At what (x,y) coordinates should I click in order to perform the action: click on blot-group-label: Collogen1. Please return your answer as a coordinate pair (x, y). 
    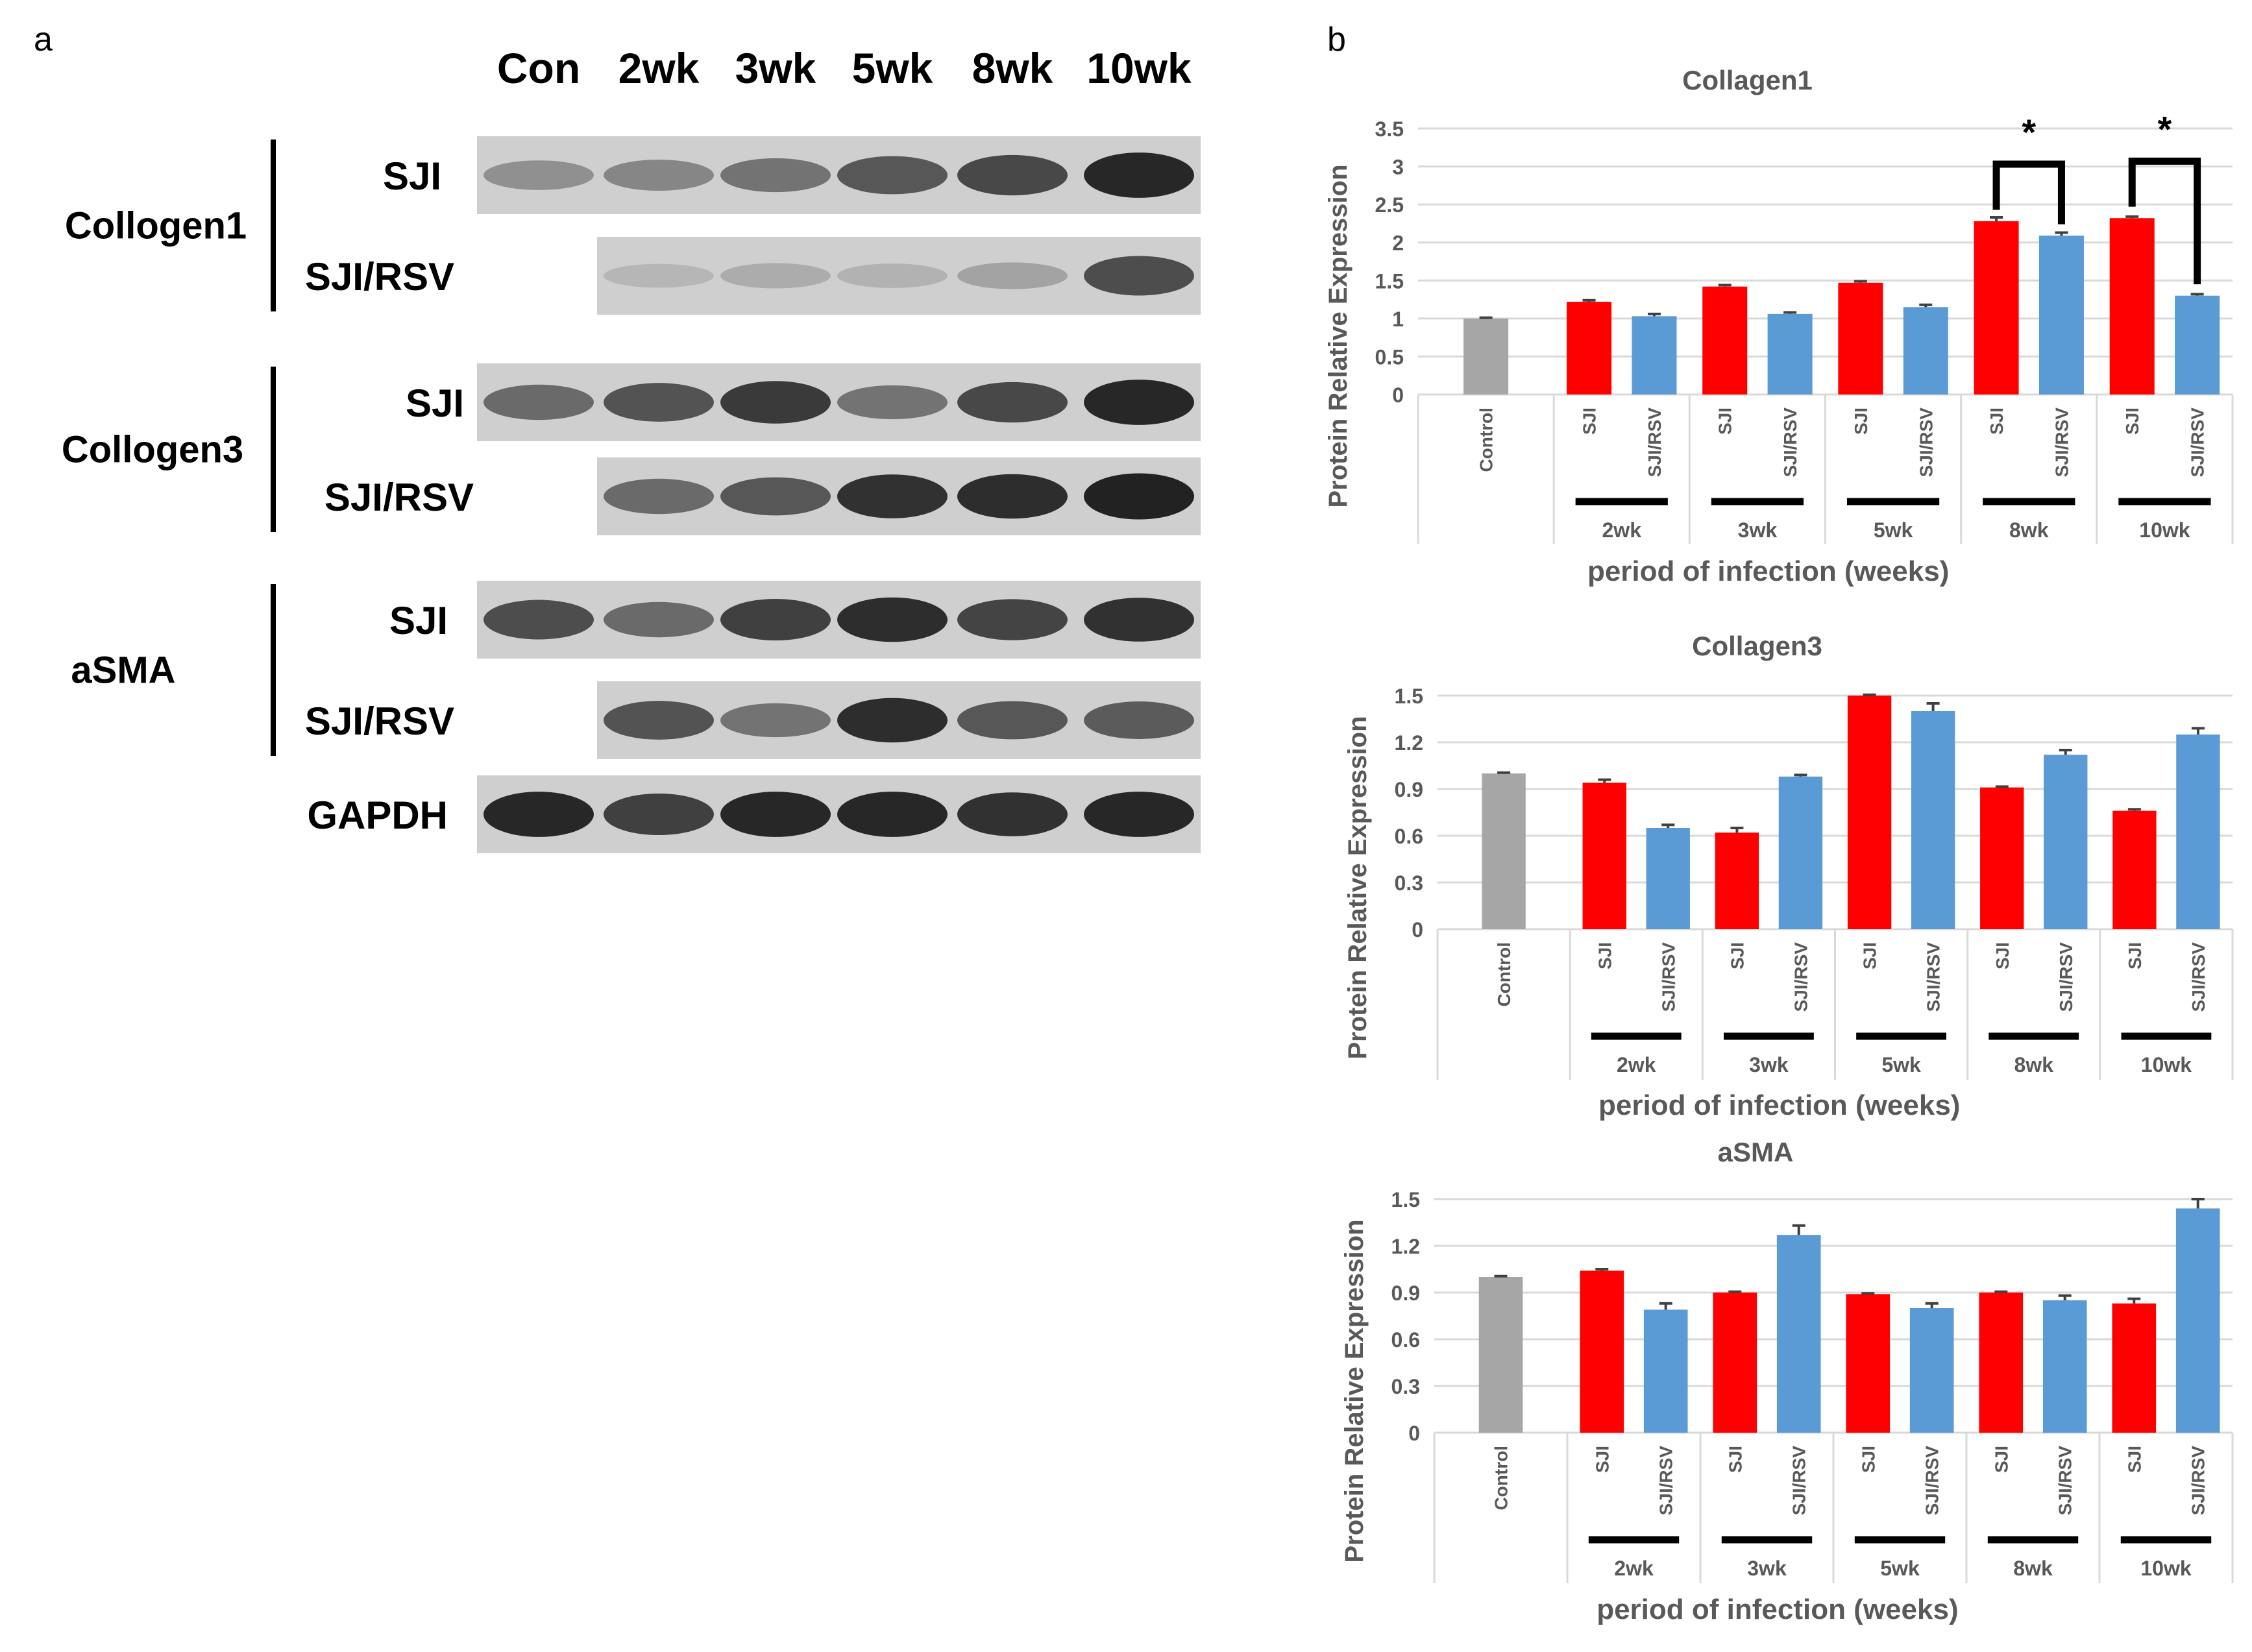
    Looking at the image, I should click on (156, 226).